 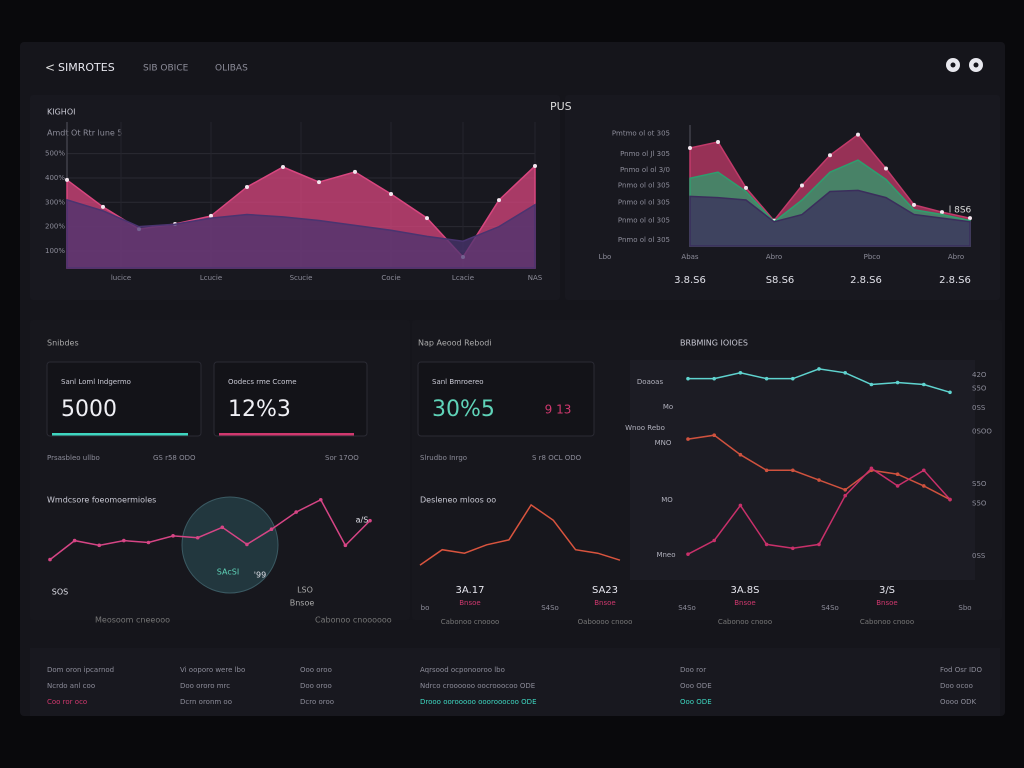 What do you see at coordinates (872, 257) in the screenshot?
I see `x-tick-label: Pbco` at bounding box center [872, 257].